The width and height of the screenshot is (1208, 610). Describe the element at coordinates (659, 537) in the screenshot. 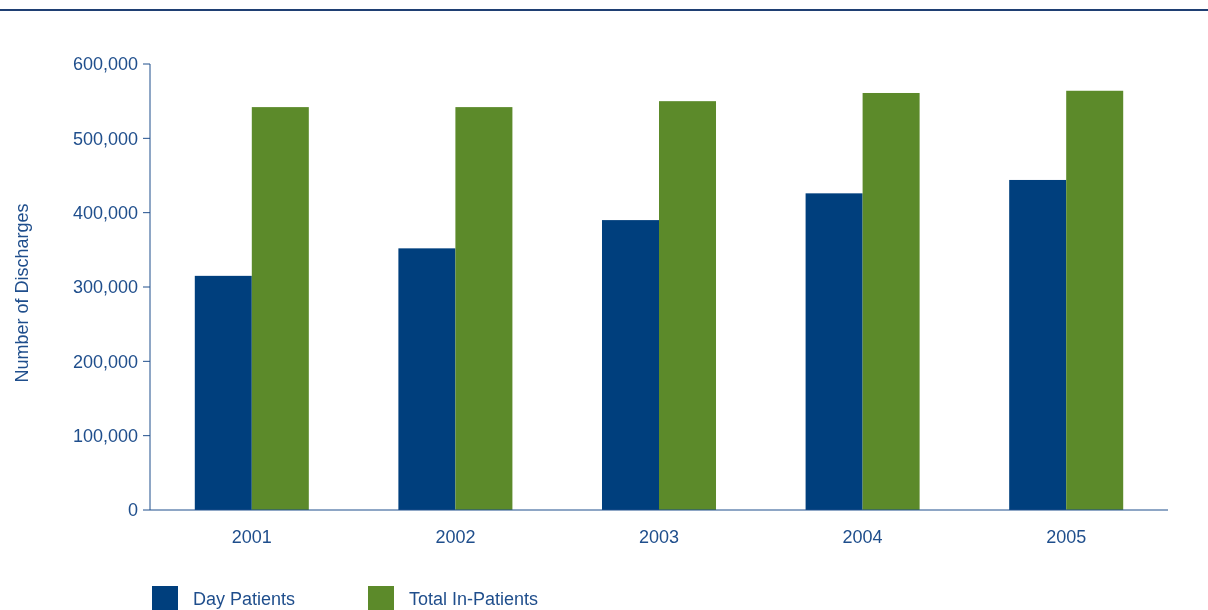

I see `x-tick-label: 2003` at that location.